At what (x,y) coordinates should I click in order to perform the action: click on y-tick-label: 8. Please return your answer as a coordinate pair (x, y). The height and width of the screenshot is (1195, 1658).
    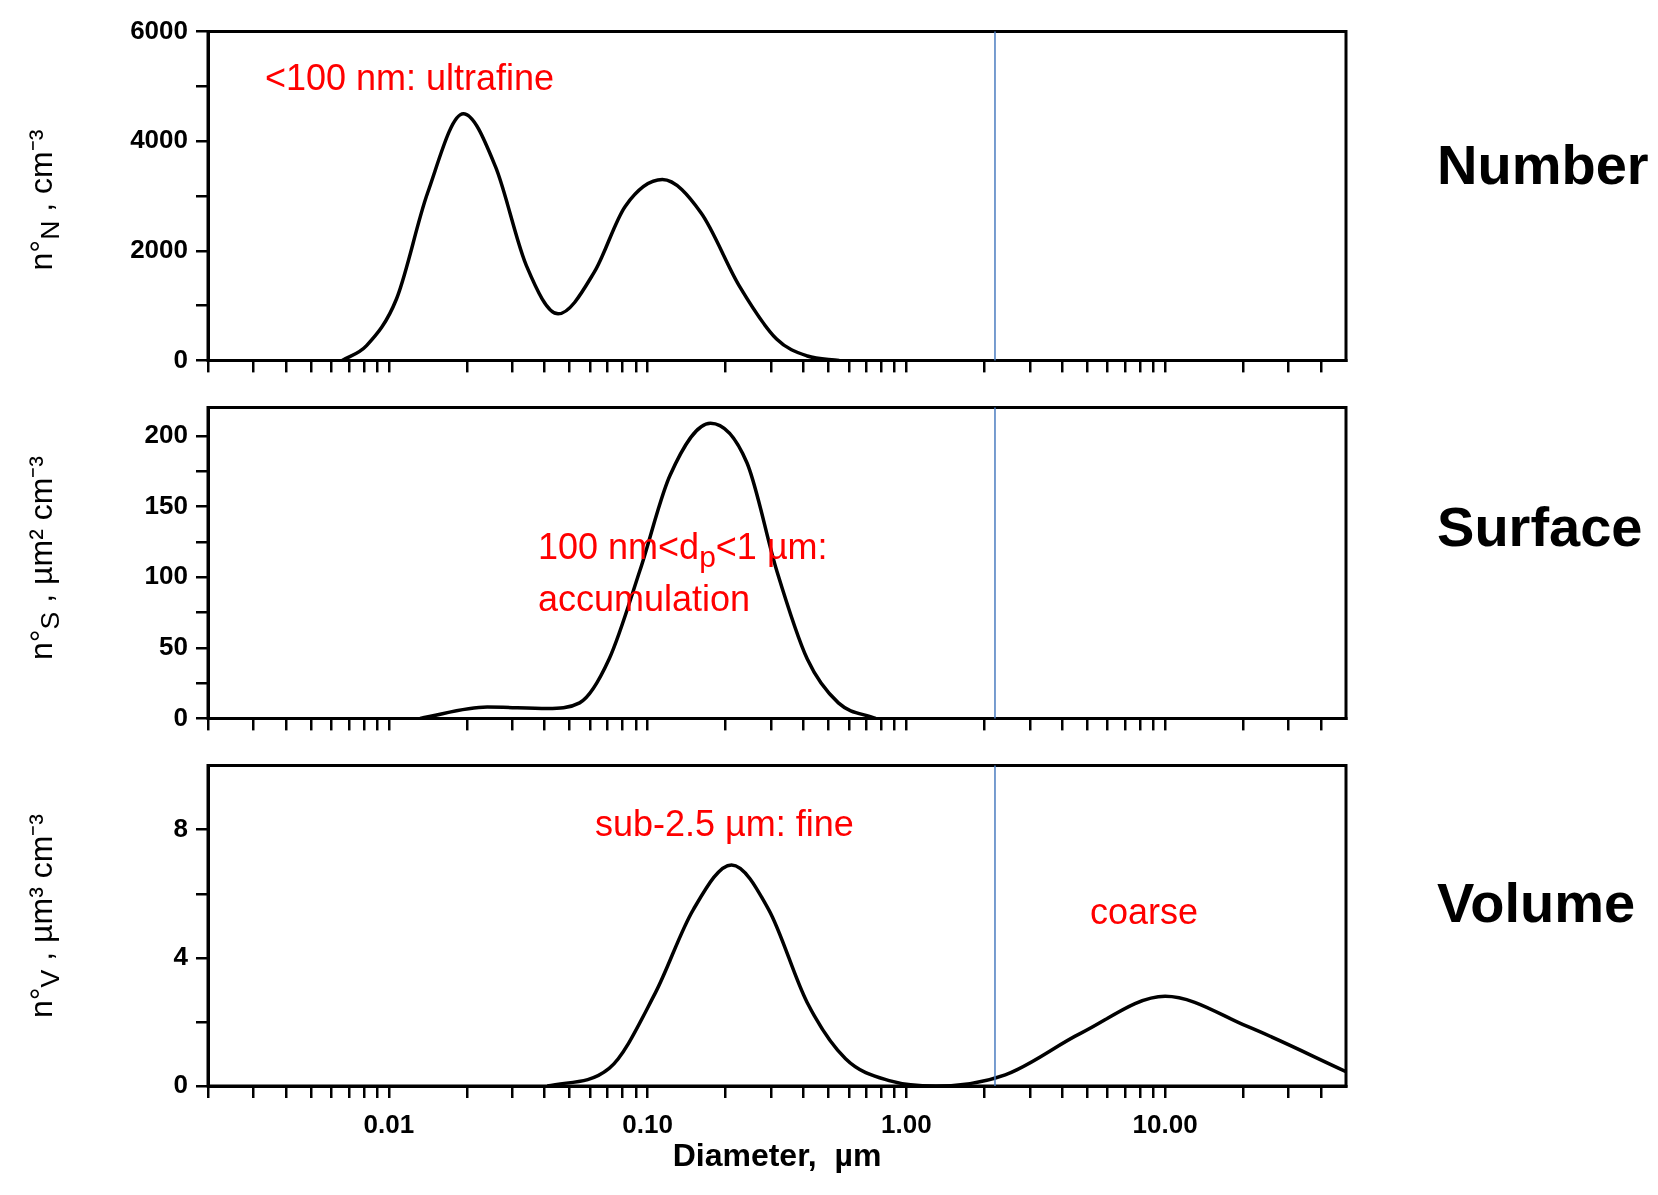
    Looking at the image, I should click on (180, 827).